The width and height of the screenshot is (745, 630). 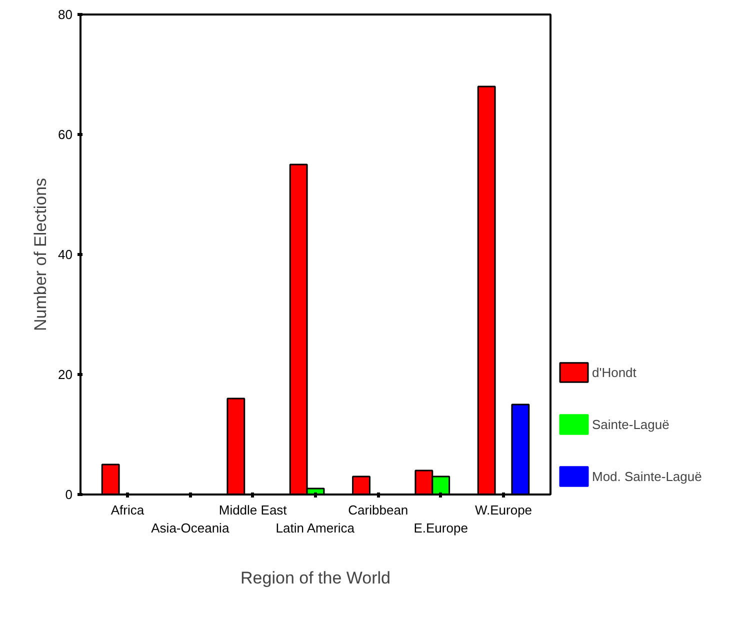 I want to click on legend-label: Mod. Sainte-Laguë, so click(x=647, y=476).